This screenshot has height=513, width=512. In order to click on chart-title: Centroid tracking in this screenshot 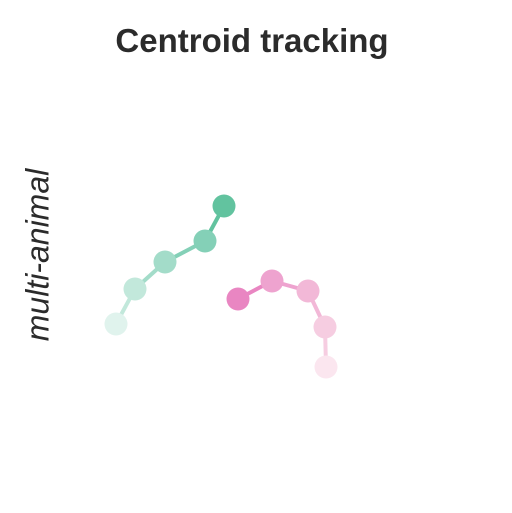, I will do `click(252, 40)`.